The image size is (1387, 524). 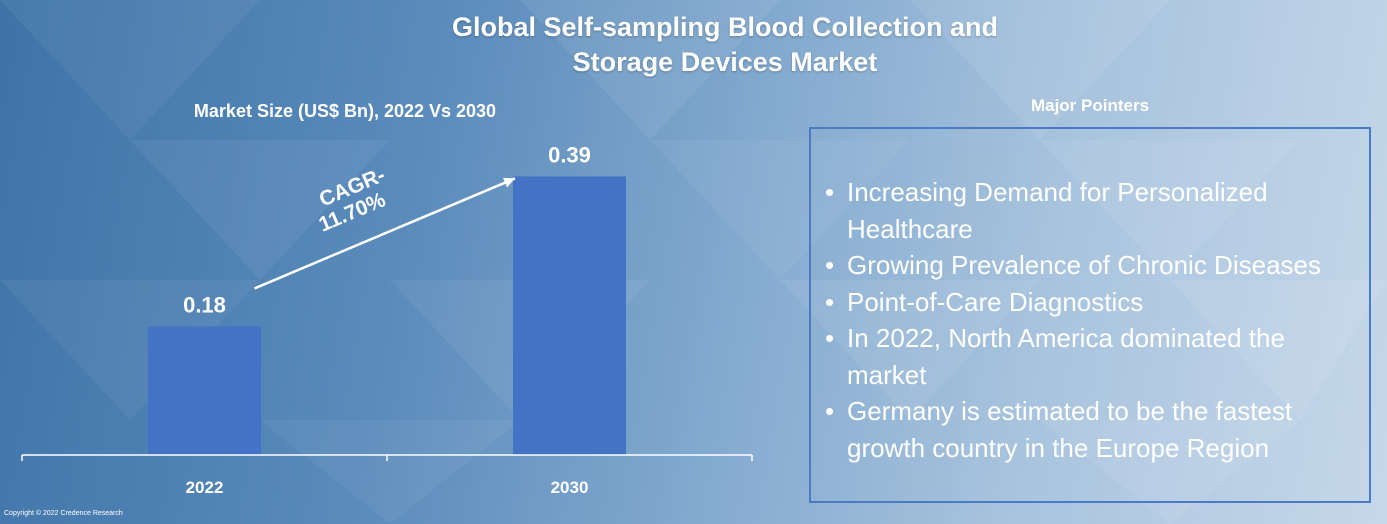 What do you see at coordinates (995, 301) in the screenshot?
I see `pointer-text: Point-of-Care Diagnostics` at bounding box center [995, 301].